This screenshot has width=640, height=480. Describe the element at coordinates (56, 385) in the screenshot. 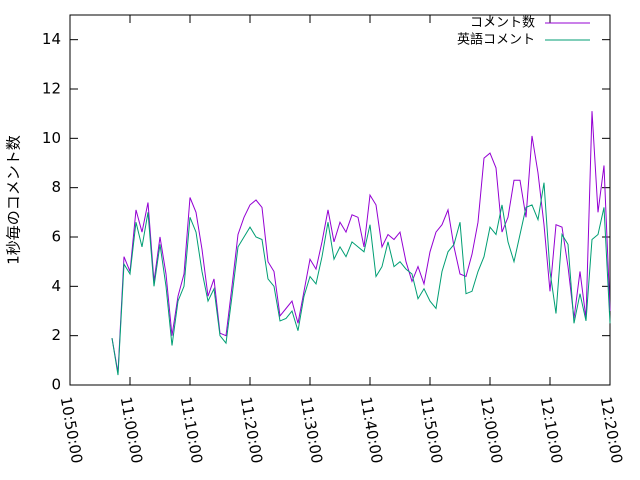

I see `y-tick-label: 0` at that location.